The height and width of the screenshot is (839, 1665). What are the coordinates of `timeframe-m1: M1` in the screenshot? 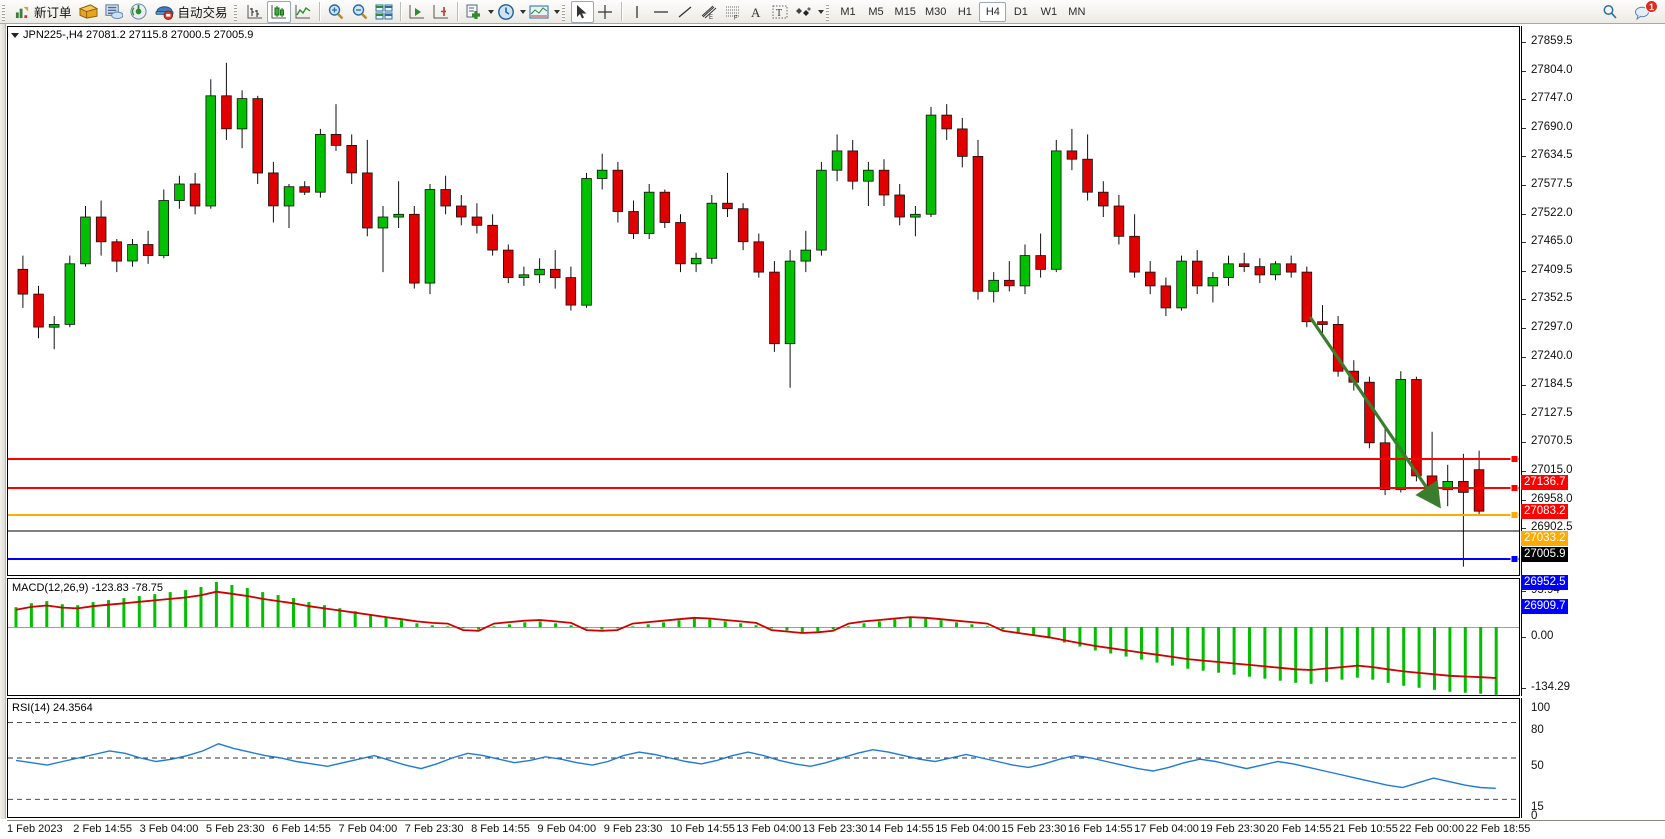 It's located at (848, 11).